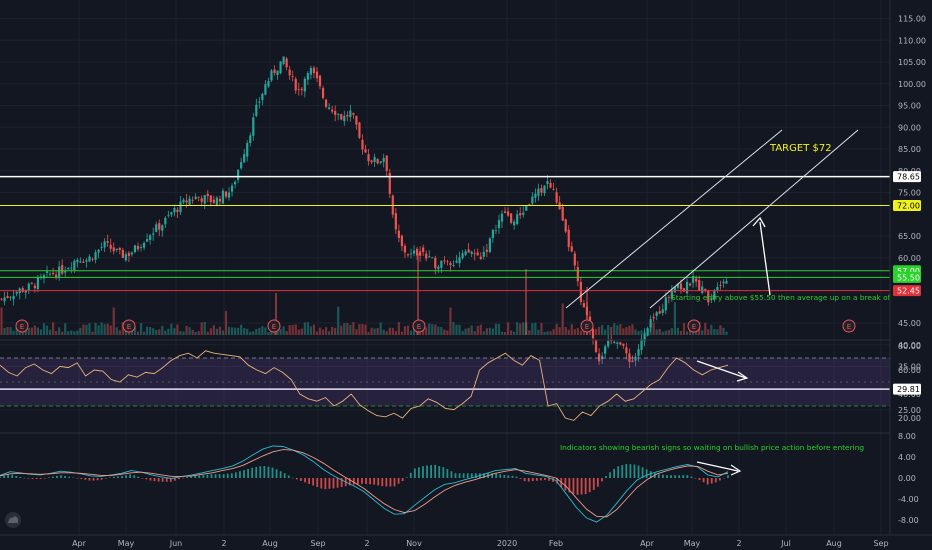 The height and width of the screenshot is (550, 932). Describe the element at coordinates (834, 543) in the screenshot. I see `x-tick-label: Aug` at that location.